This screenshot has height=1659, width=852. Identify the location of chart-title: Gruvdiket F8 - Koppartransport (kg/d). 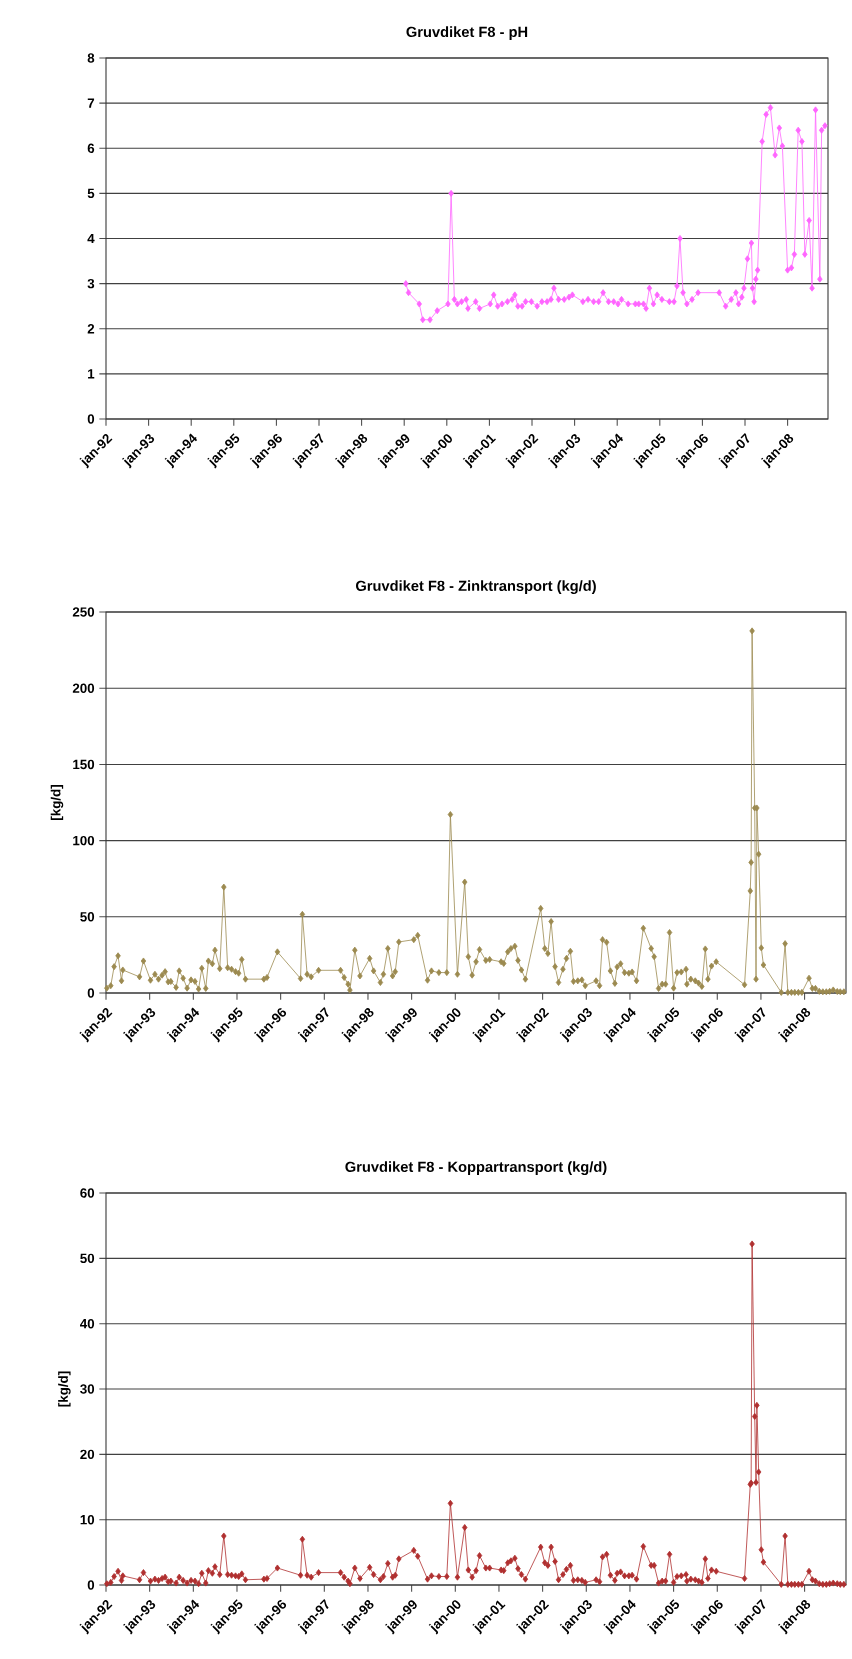
(476, 1168).